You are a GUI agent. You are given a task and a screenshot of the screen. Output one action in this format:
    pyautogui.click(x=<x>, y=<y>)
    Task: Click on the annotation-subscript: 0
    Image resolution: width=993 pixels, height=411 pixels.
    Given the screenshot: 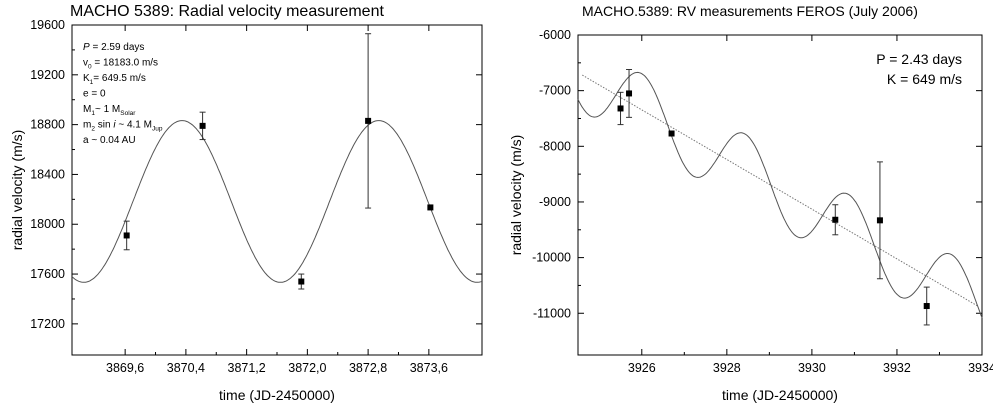 What is the action you would take?
    pyautogui.click(x=90, y=67)
    